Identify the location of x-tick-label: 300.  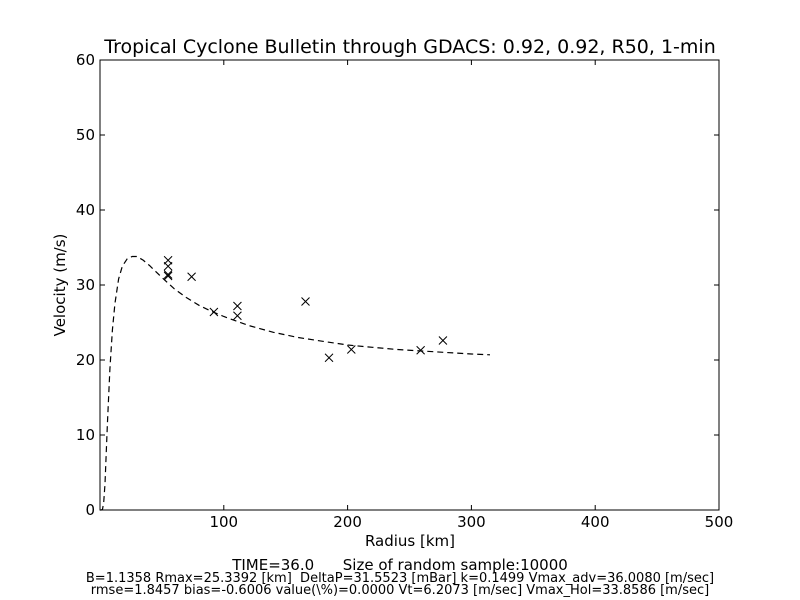
(471, 522).